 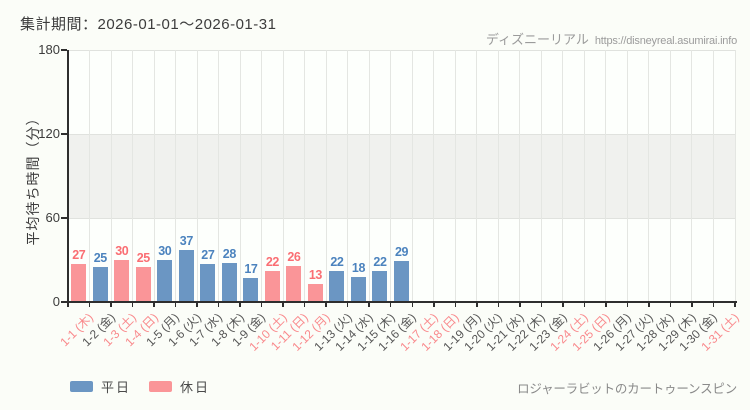 I want to click on legend-item-holiday: 休日, so click(x=179, y=386).